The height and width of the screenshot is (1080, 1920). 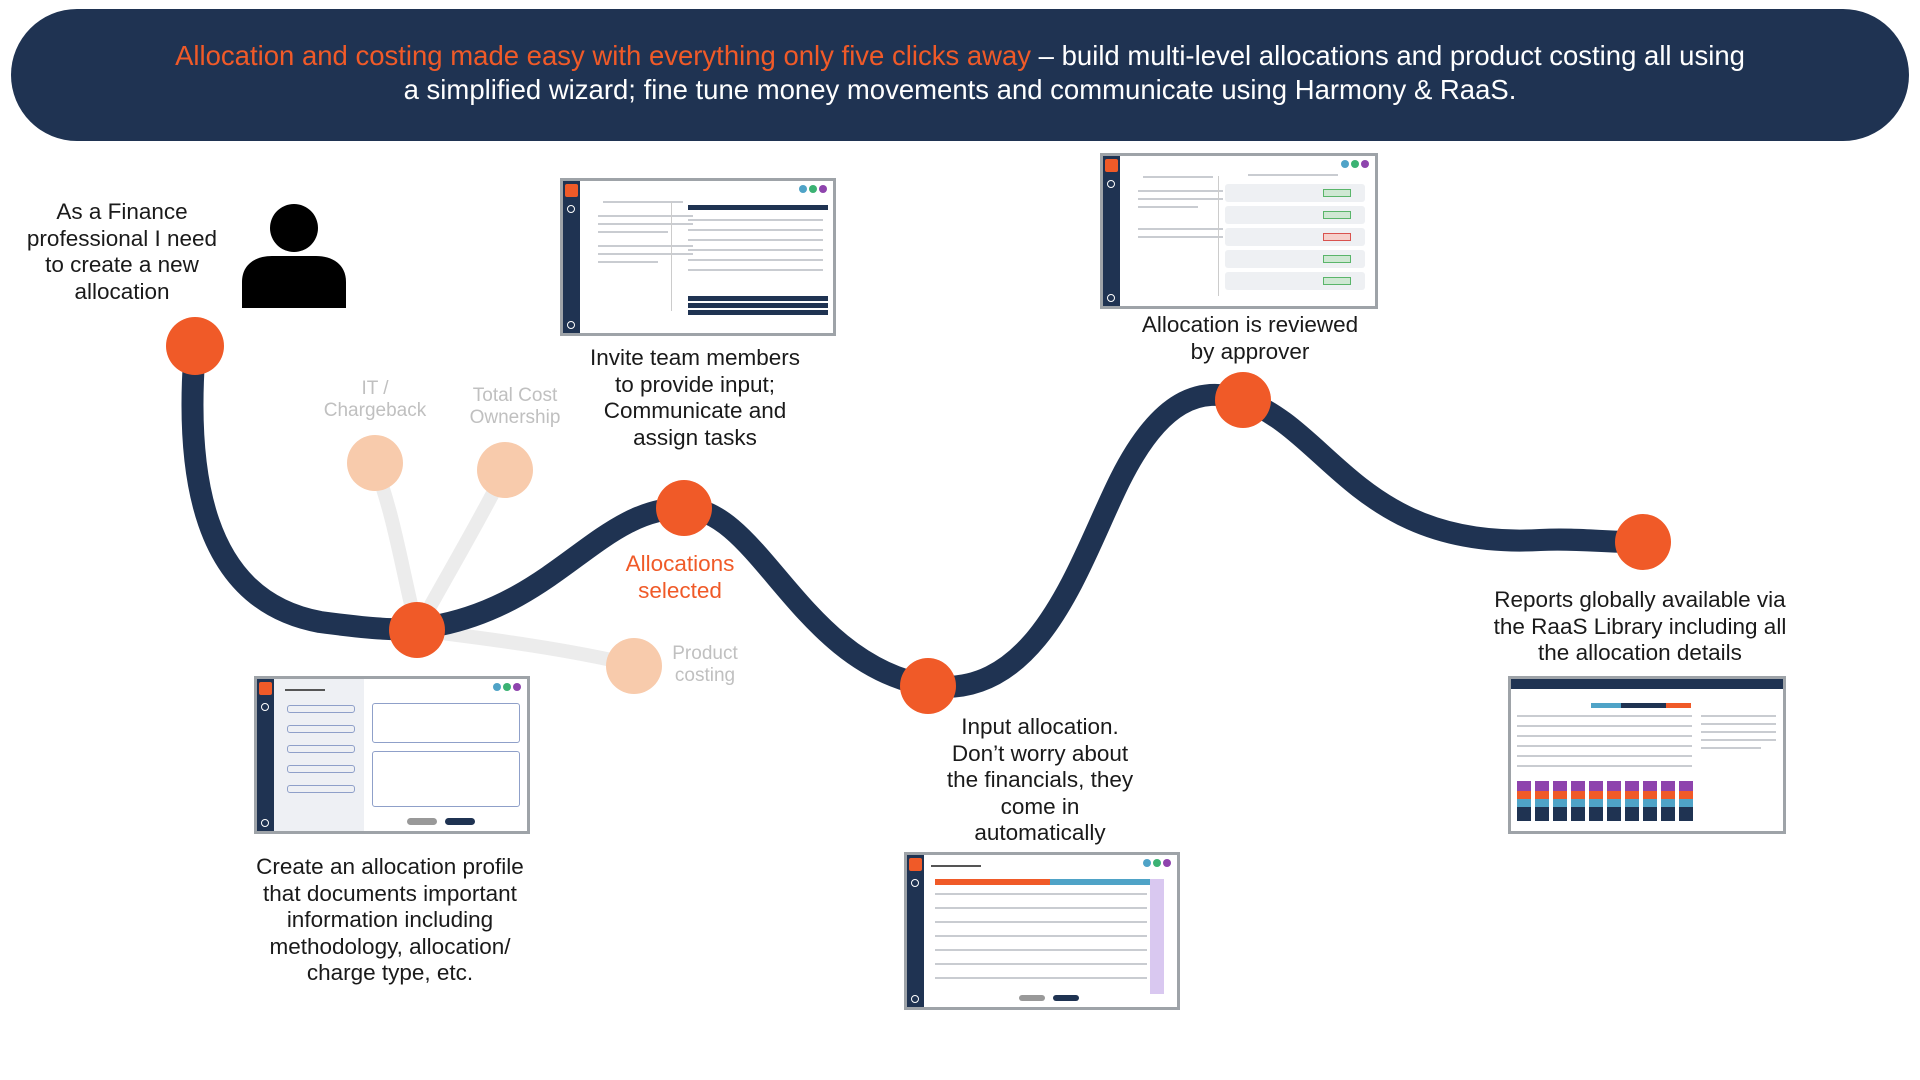 I want to click on node-profile, so click(x=417, y=630).